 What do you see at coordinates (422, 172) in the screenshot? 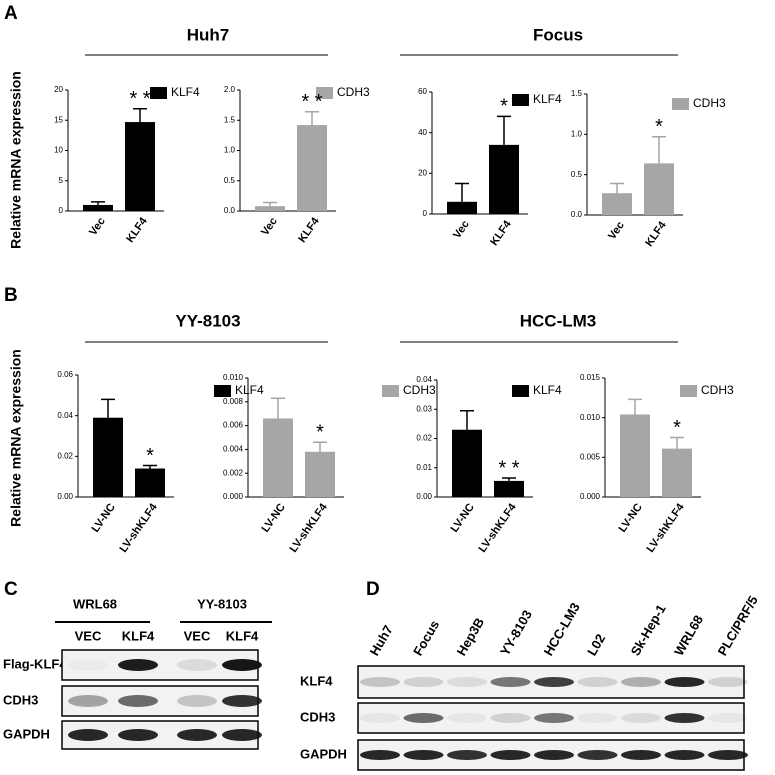
I see `y-tick-label: 20` at bounding box center [422, 172].